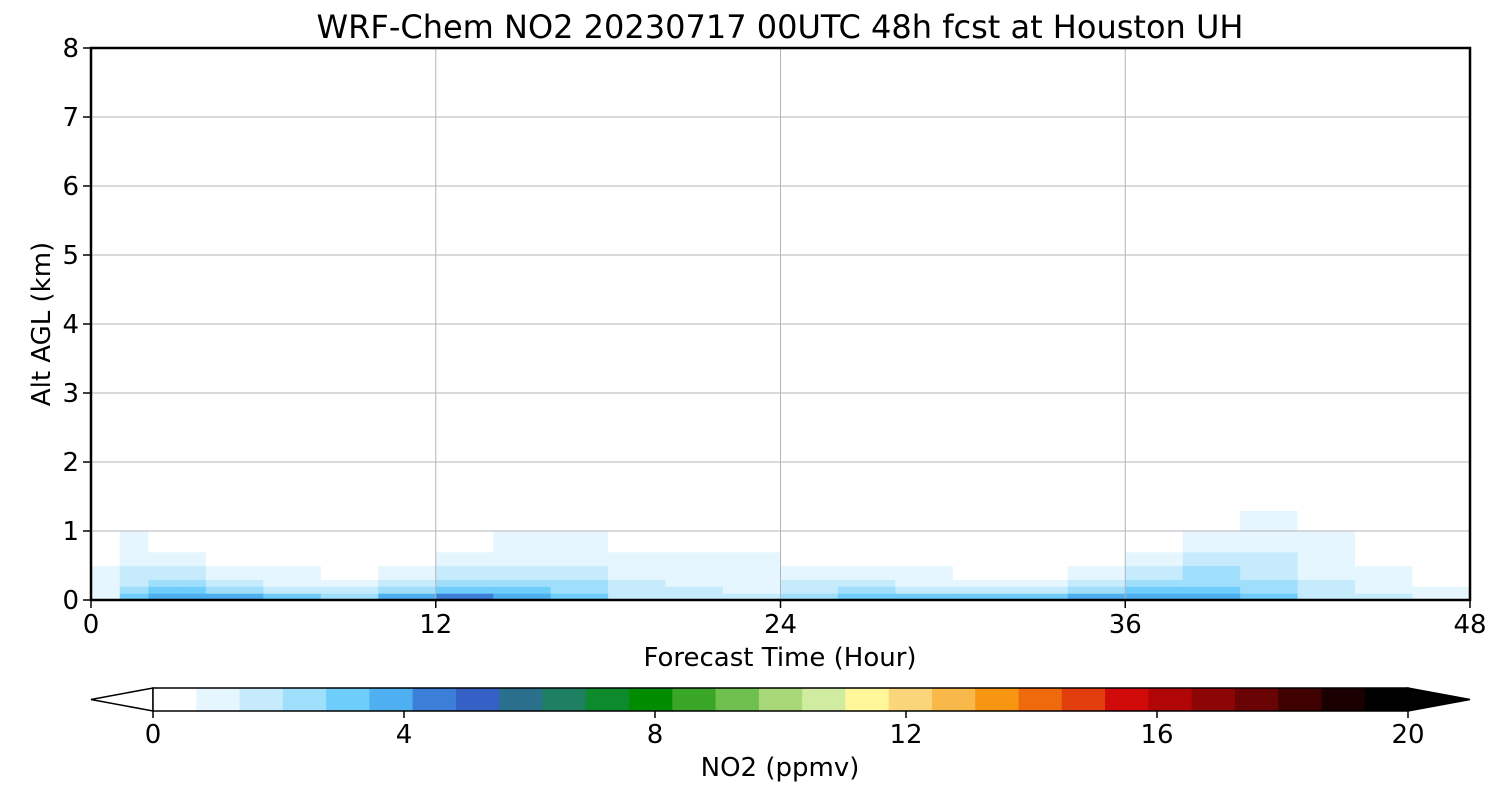 Image resolution: width=1500 pixels, height=804 pixels. Describe the element at coordinates (70, 256) in the screenshot. I see `y-tick-label: 5` at that location.